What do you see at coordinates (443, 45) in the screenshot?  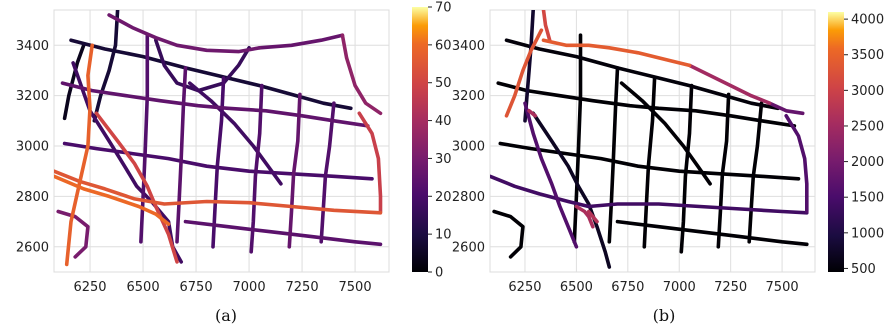 I see `colorbar-tick-label: 60` at bounding box center [443, 45].